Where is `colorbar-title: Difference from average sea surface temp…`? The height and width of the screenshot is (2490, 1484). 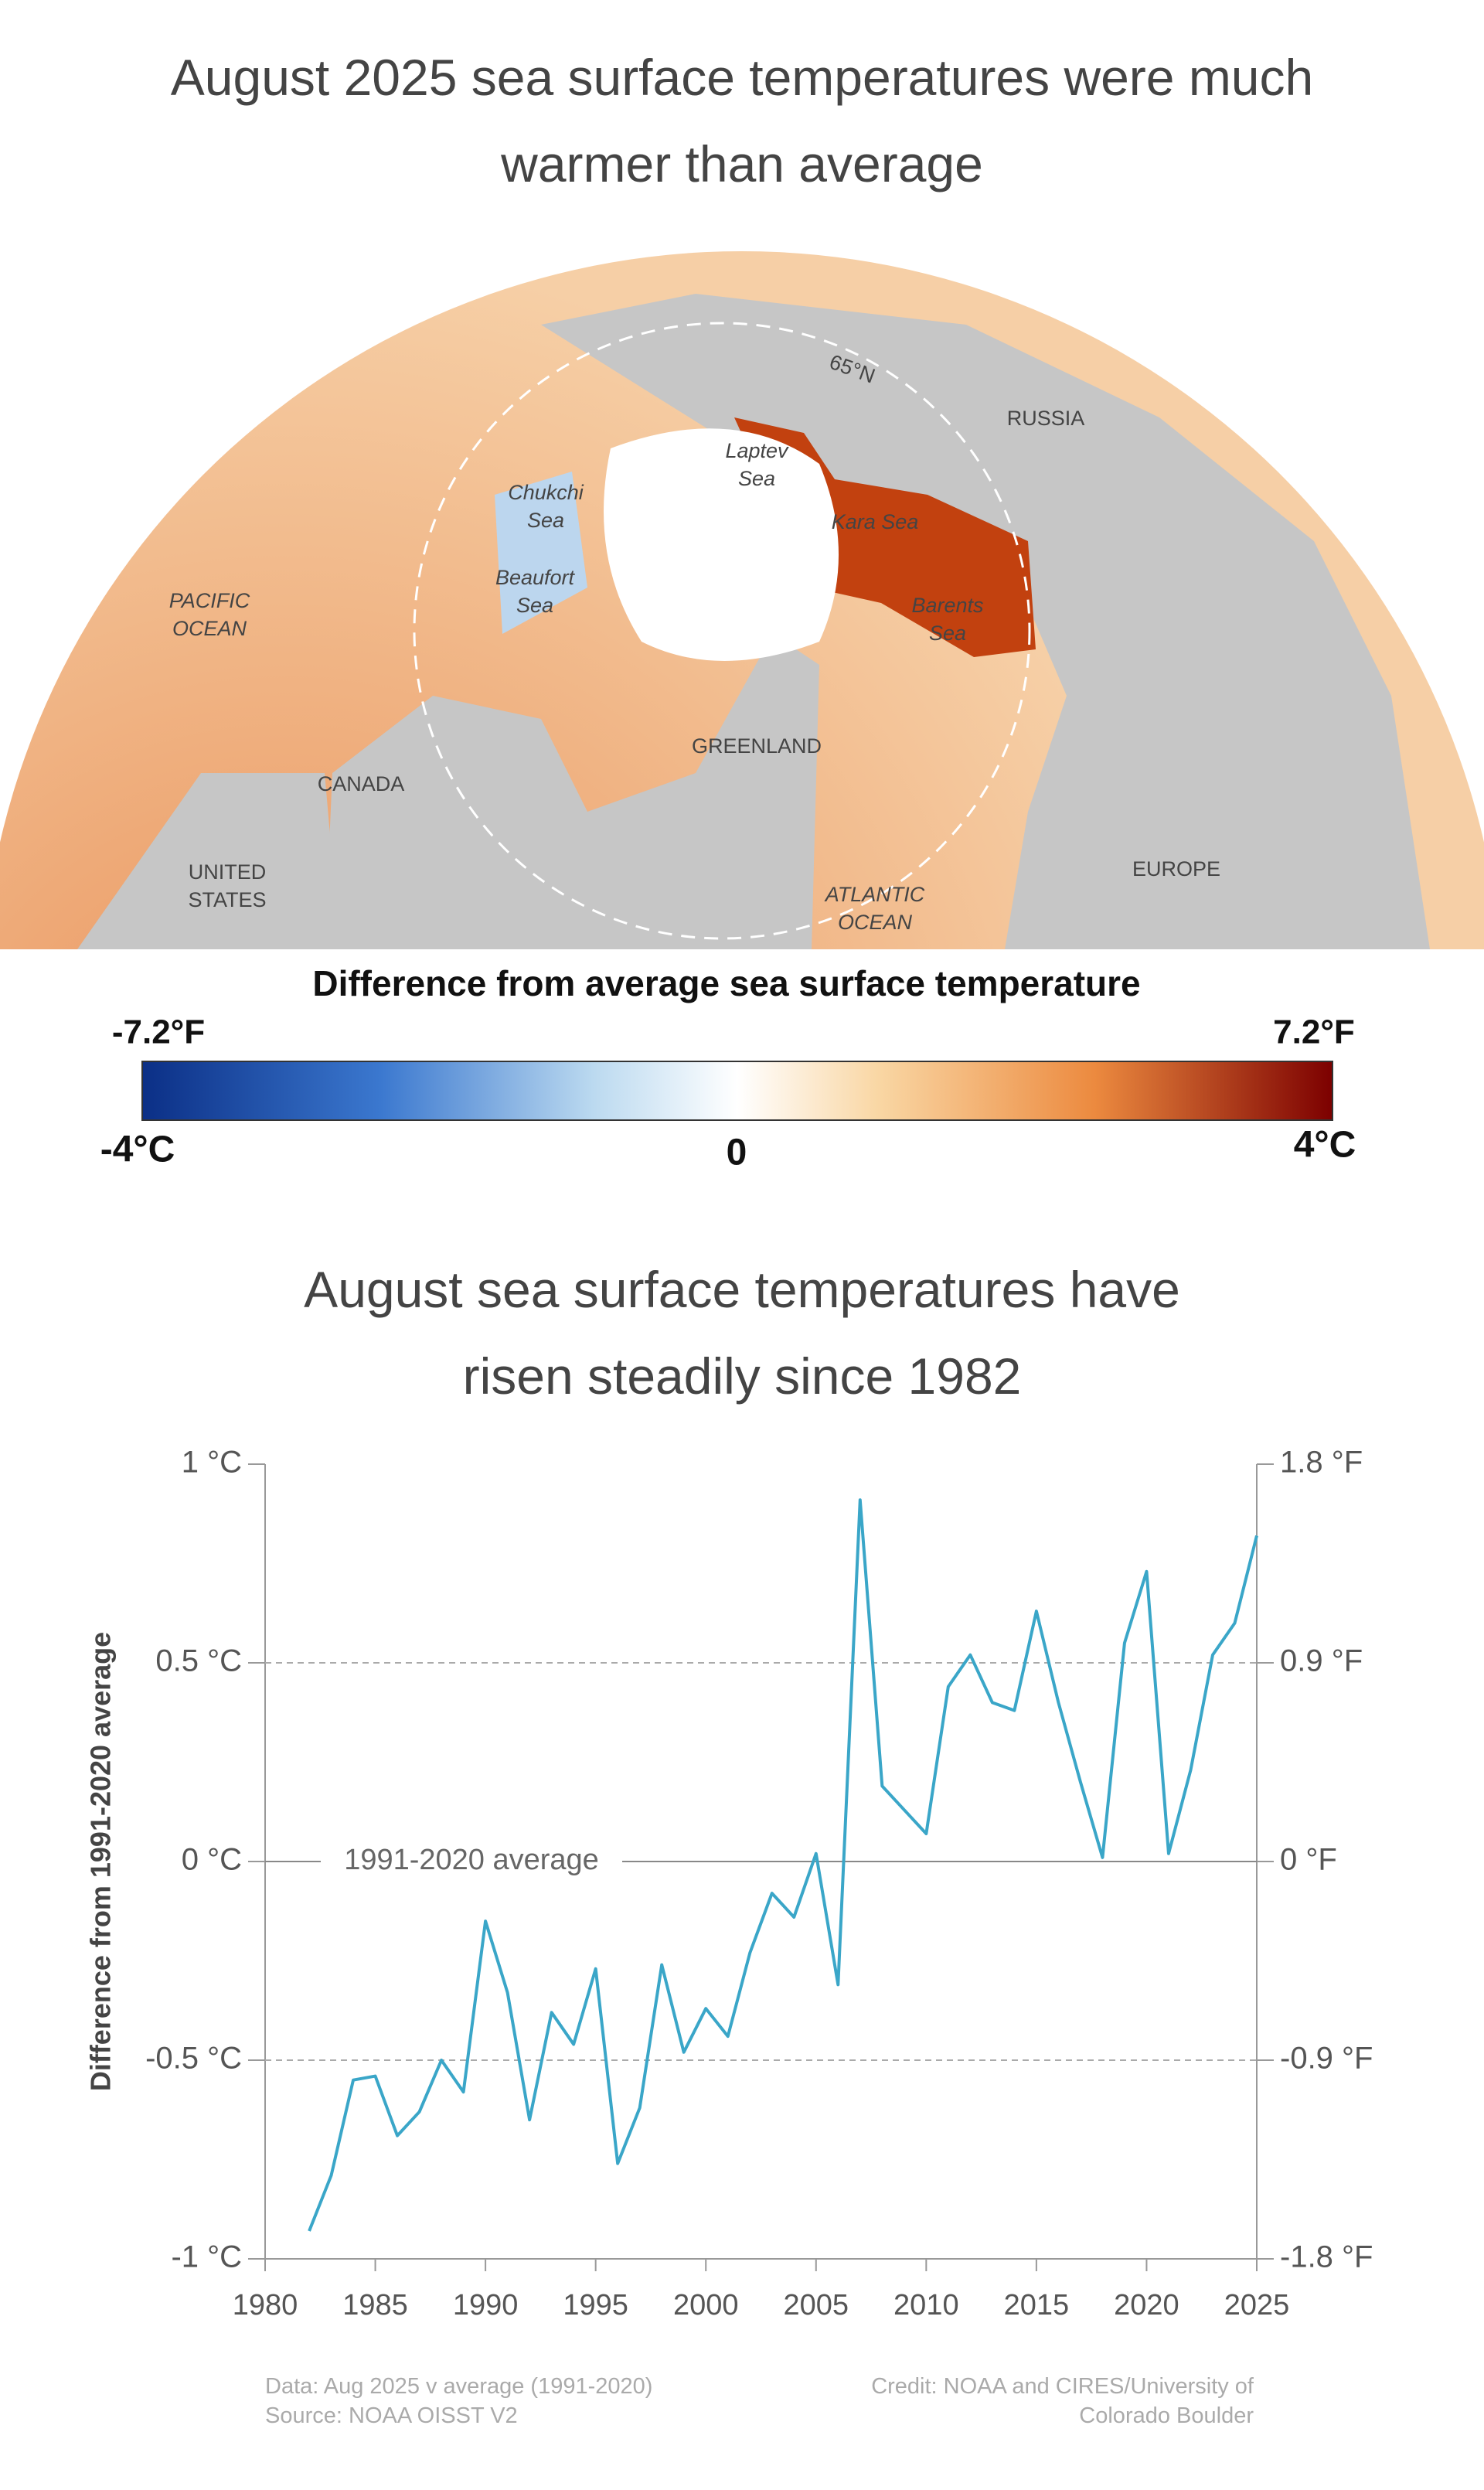
colorbar-title: Difference from average sea surface temp… is located at coordinates (726, 983).